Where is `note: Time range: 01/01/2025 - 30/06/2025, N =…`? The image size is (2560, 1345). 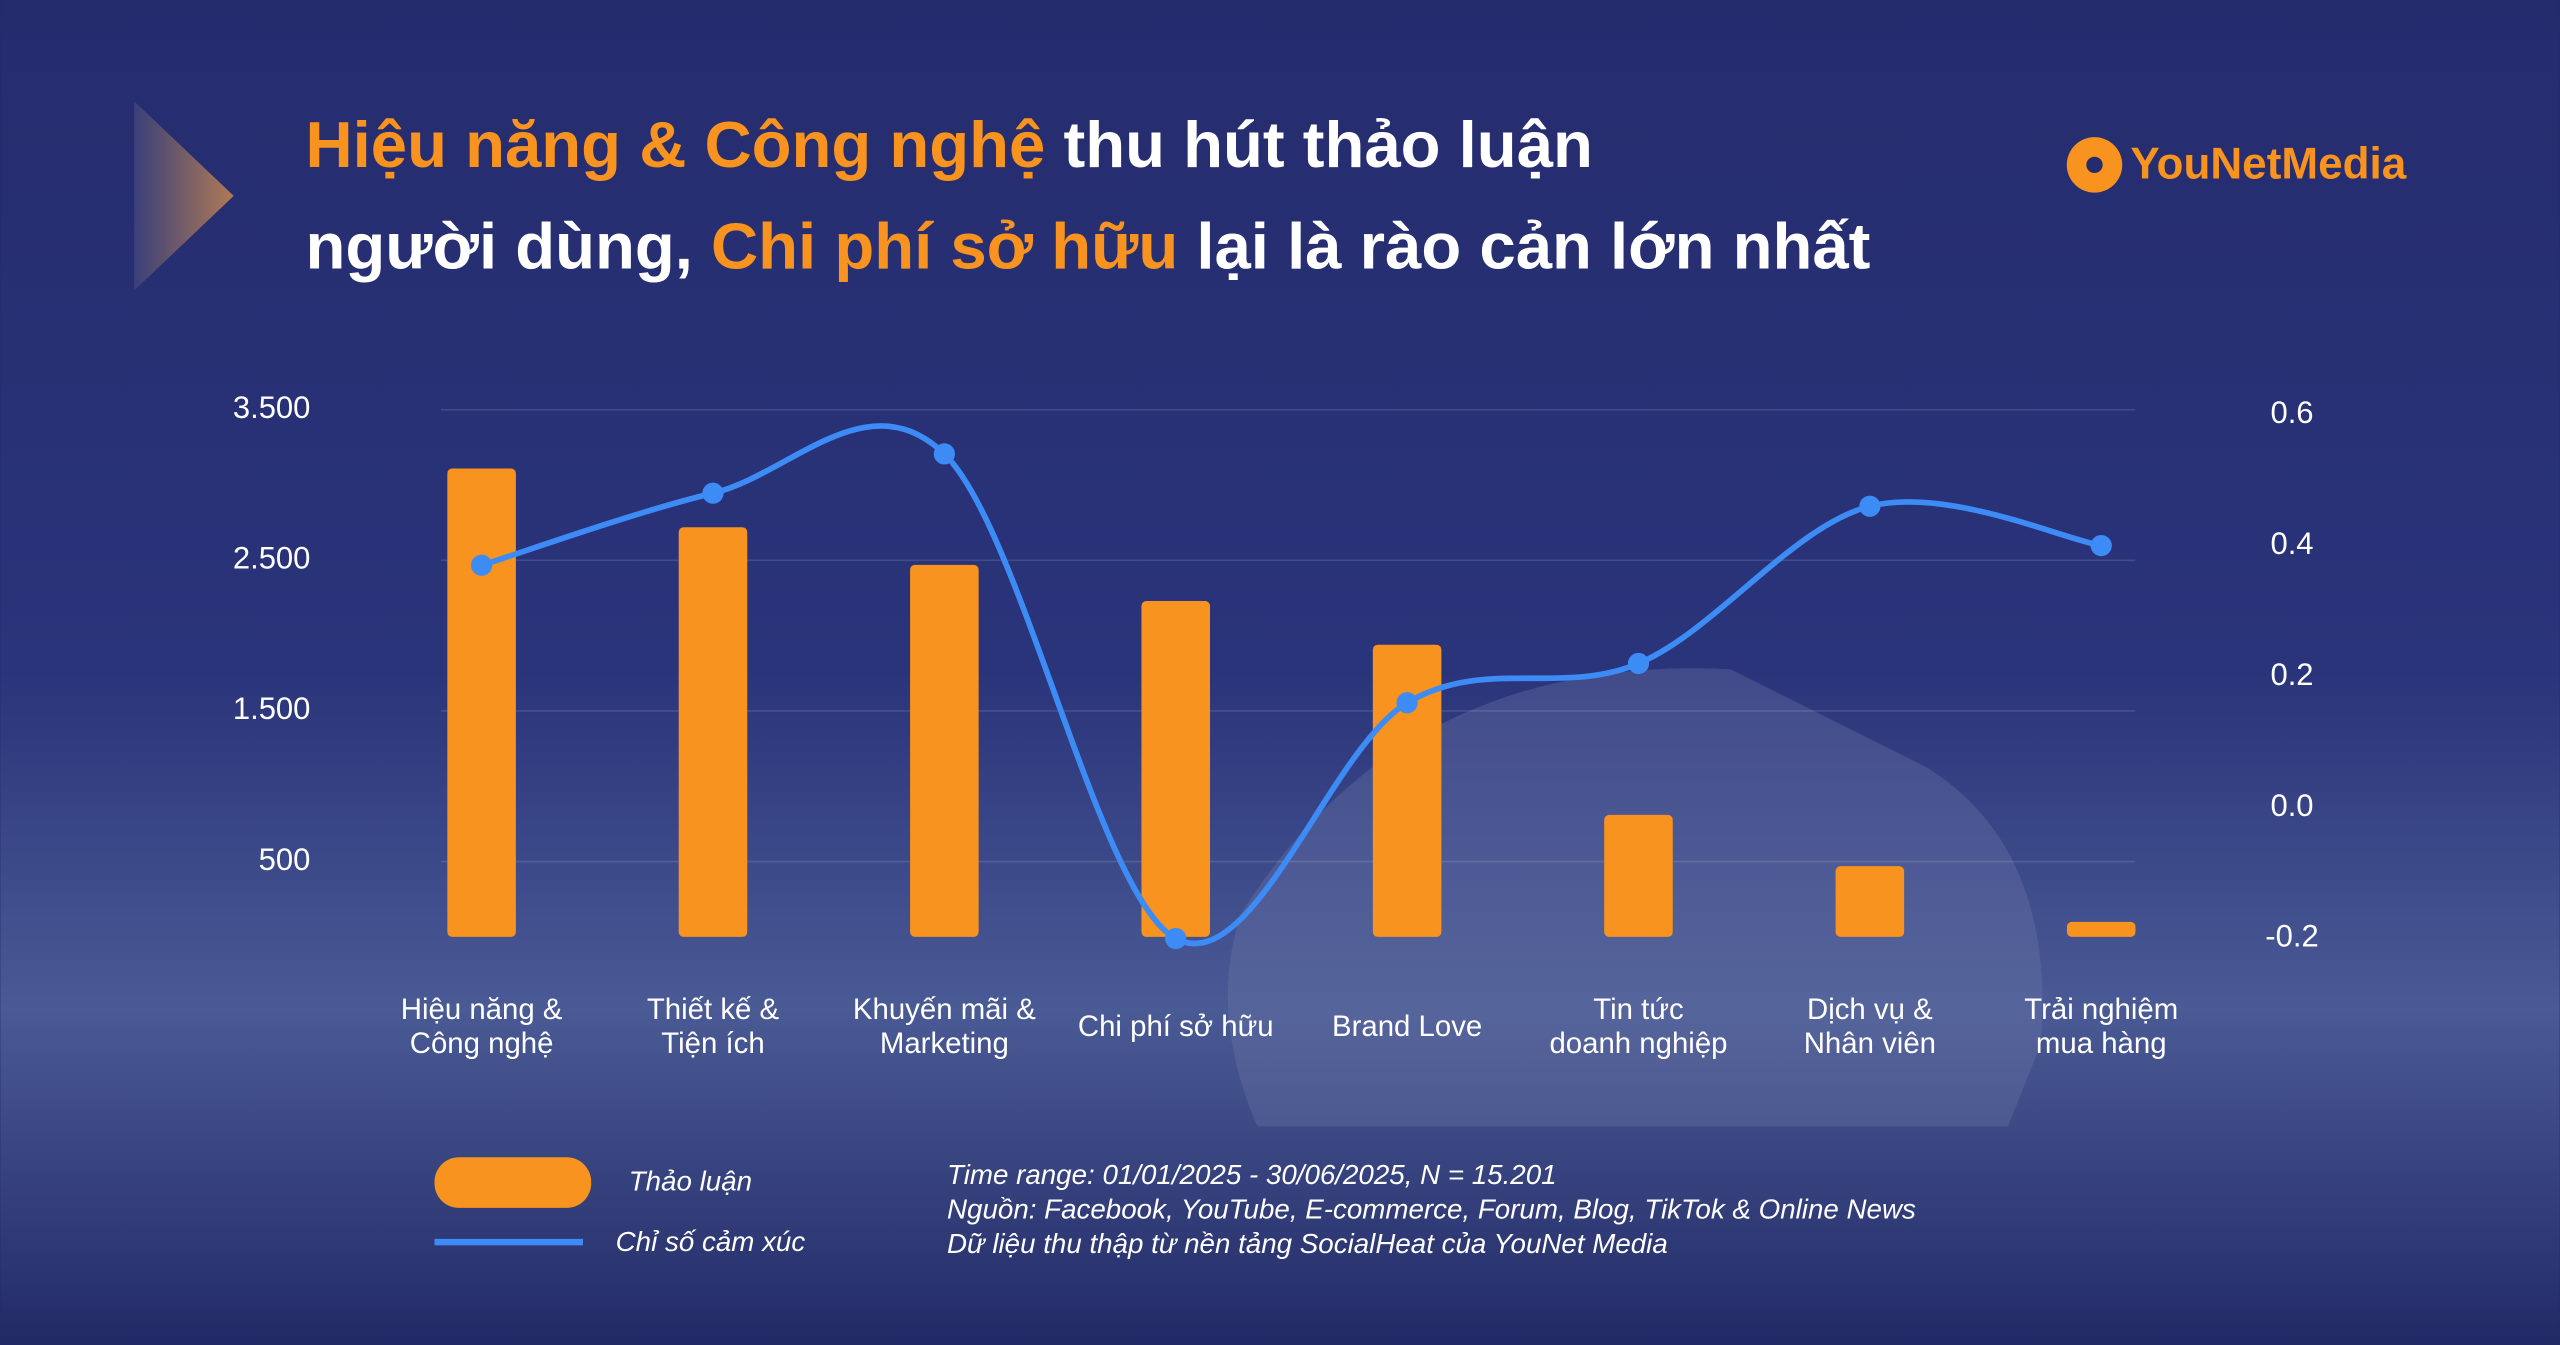 note: Time range: 01/01/2025 - 30/06/2025, N =… is located at coordinates (1252, 1174).